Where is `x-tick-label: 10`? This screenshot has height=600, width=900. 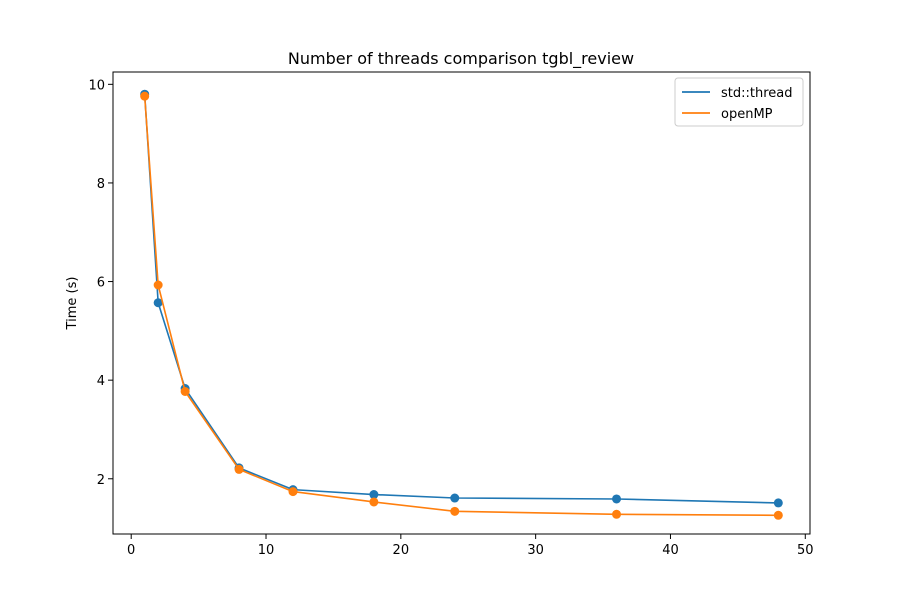 x-tick-label: 10 is located at coordinates (266, 550).